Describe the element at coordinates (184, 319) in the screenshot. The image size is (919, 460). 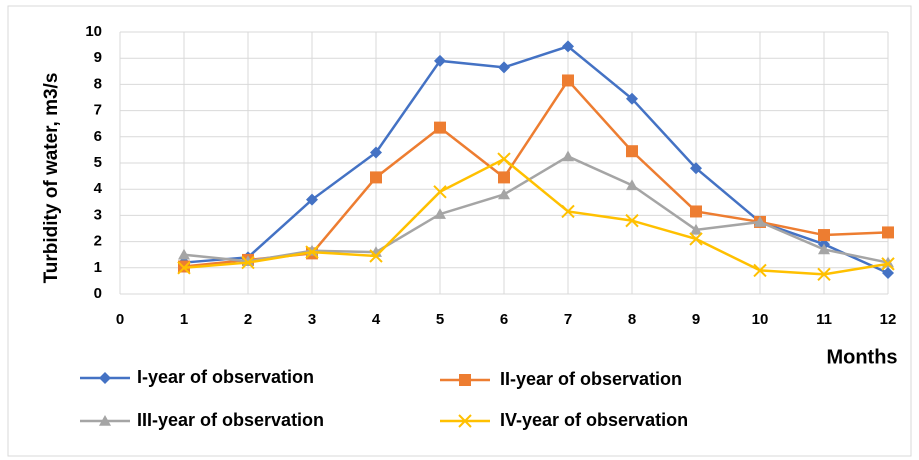
I see `x-tick-label: 1` at that location.